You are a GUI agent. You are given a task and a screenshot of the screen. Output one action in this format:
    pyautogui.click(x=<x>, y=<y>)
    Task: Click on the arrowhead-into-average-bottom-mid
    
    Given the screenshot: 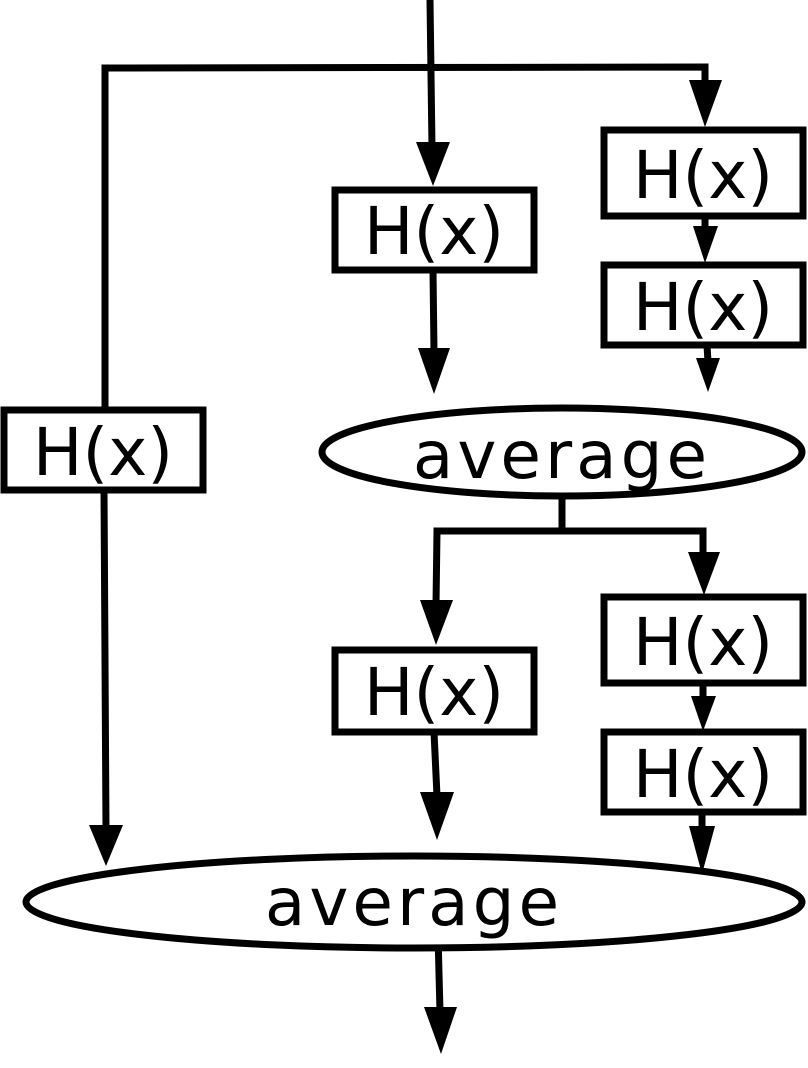 What is the action you would take?
    pyautogui.click(x=437, y=816)
    